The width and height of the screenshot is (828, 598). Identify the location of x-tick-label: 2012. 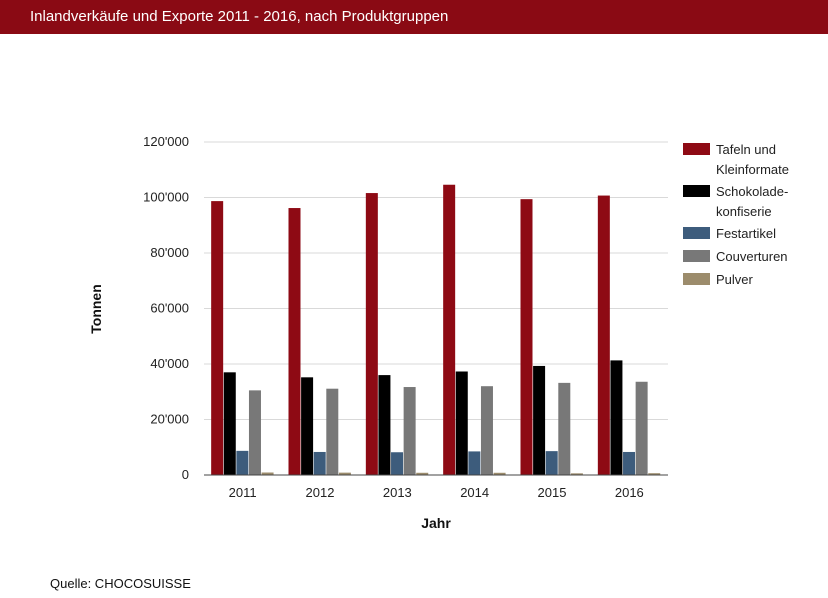
(320, 492).